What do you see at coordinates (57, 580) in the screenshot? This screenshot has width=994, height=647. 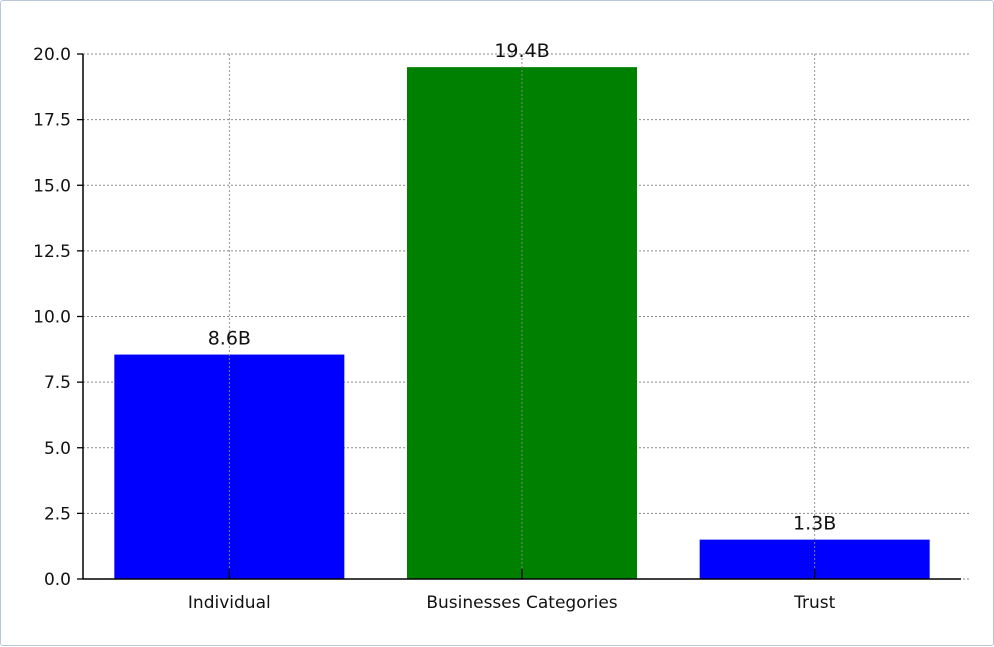 I see `y-tick-label: 0.0` at bounding box center [57, 580].